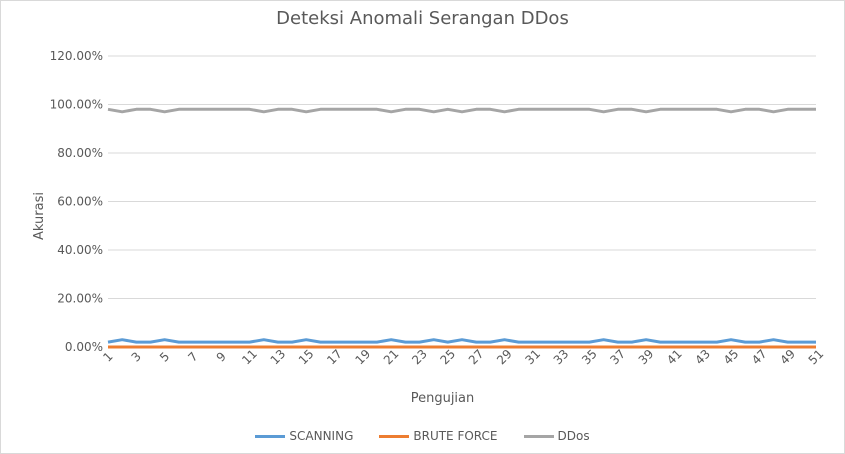  I want to click on legend: SCANNING BRUTE FORCE DDos, so click(422, 436).